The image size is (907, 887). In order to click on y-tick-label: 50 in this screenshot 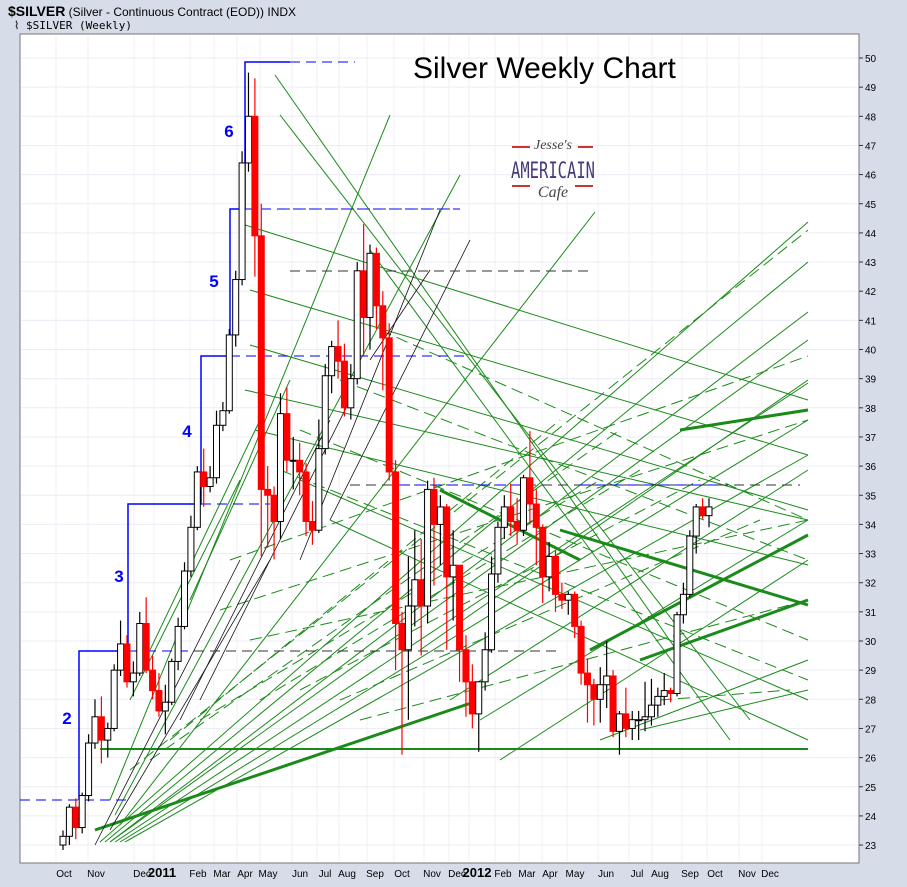, I will do `click(871, 59)`.